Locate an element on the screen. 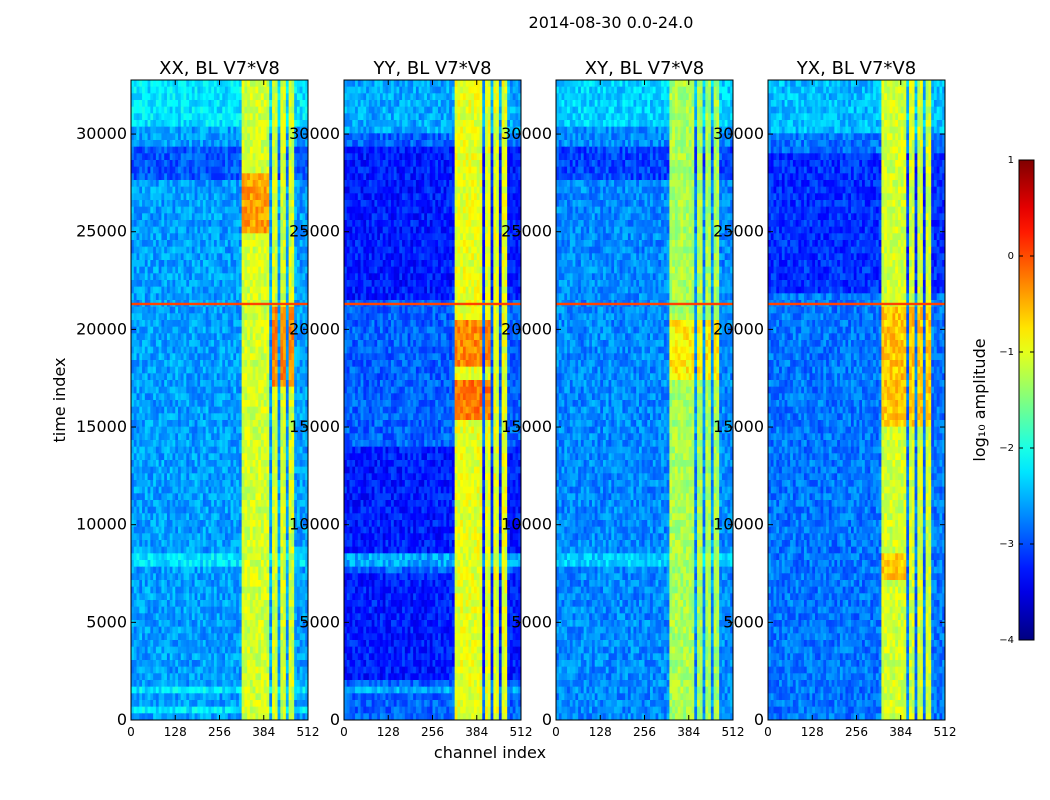  colorbar-tick-label: 0 is located at coordinates (1011, 256).